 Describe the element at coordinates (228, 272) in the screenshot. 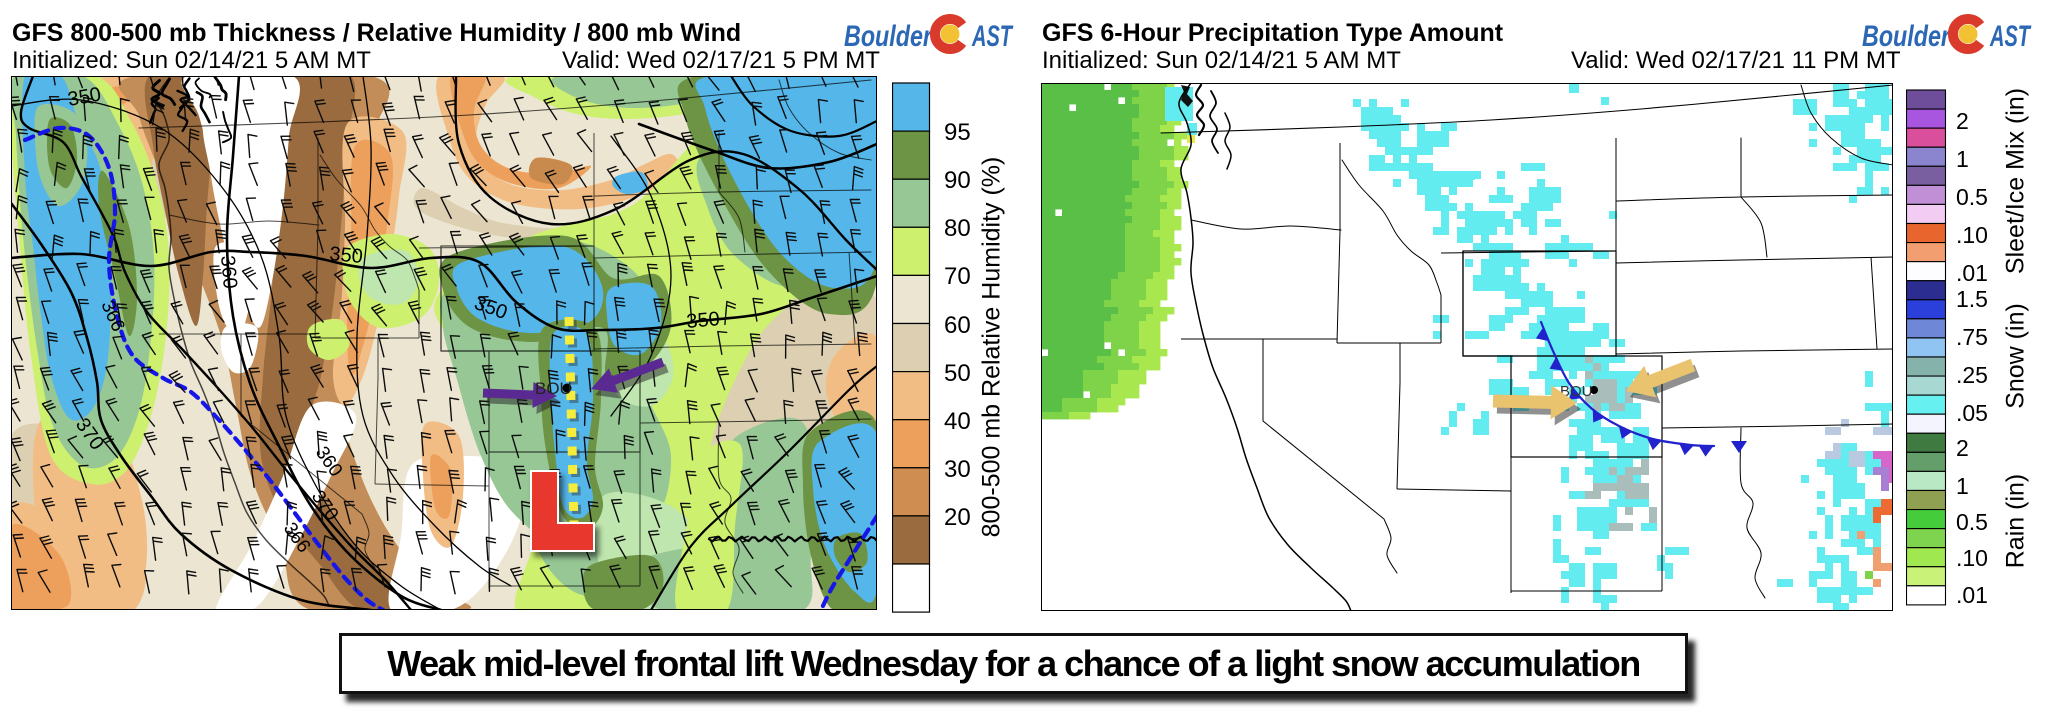

I see `svg-text: 360` at that location.